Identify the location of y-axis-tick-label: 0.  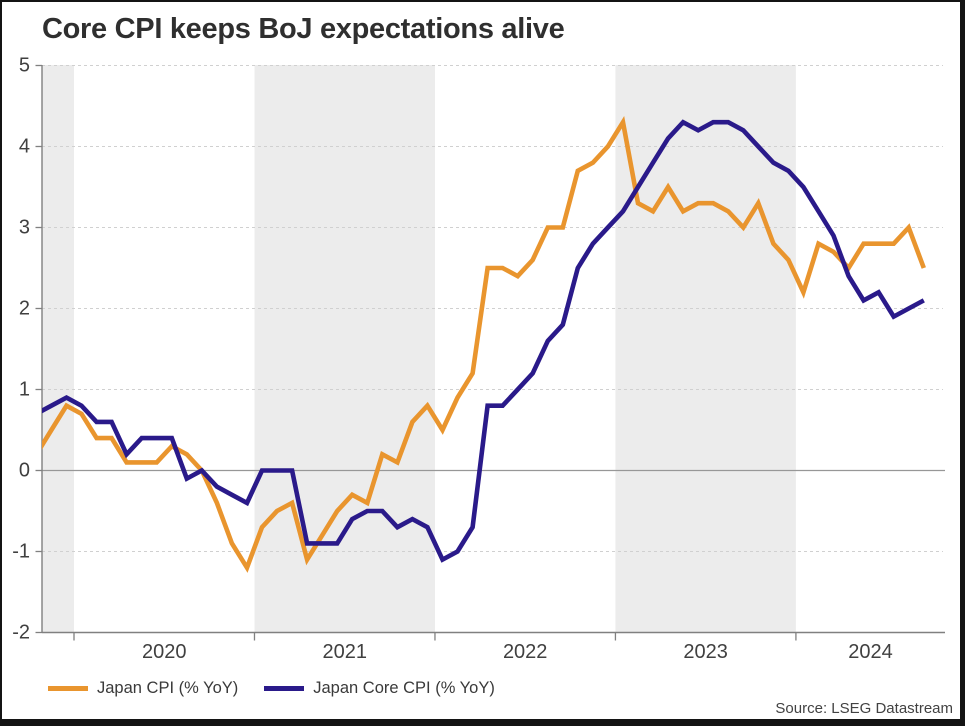
(24, 471).